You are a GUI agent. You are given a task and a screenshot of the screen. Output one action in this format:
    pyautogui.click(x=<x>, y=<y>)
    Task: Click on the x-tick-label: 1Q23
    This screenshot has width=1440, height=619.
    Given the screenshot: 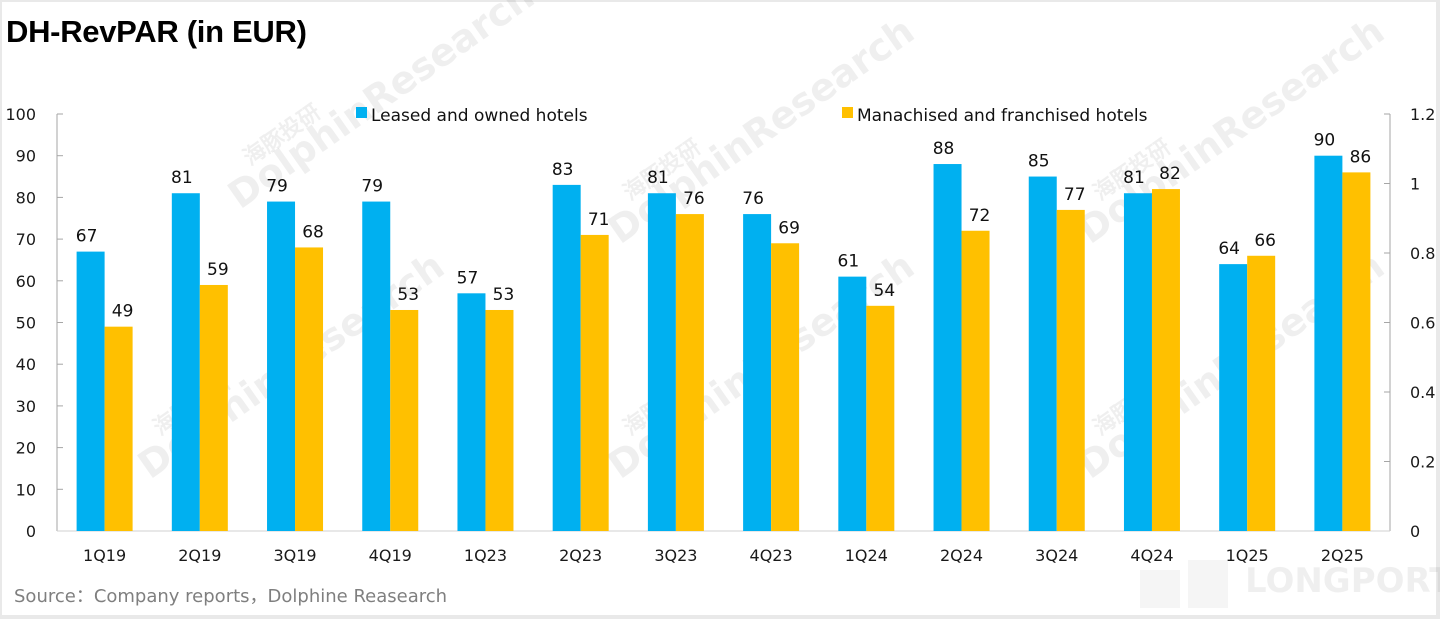 What is the action you would take?
    pyautogui.click(x=485, y=555)
    